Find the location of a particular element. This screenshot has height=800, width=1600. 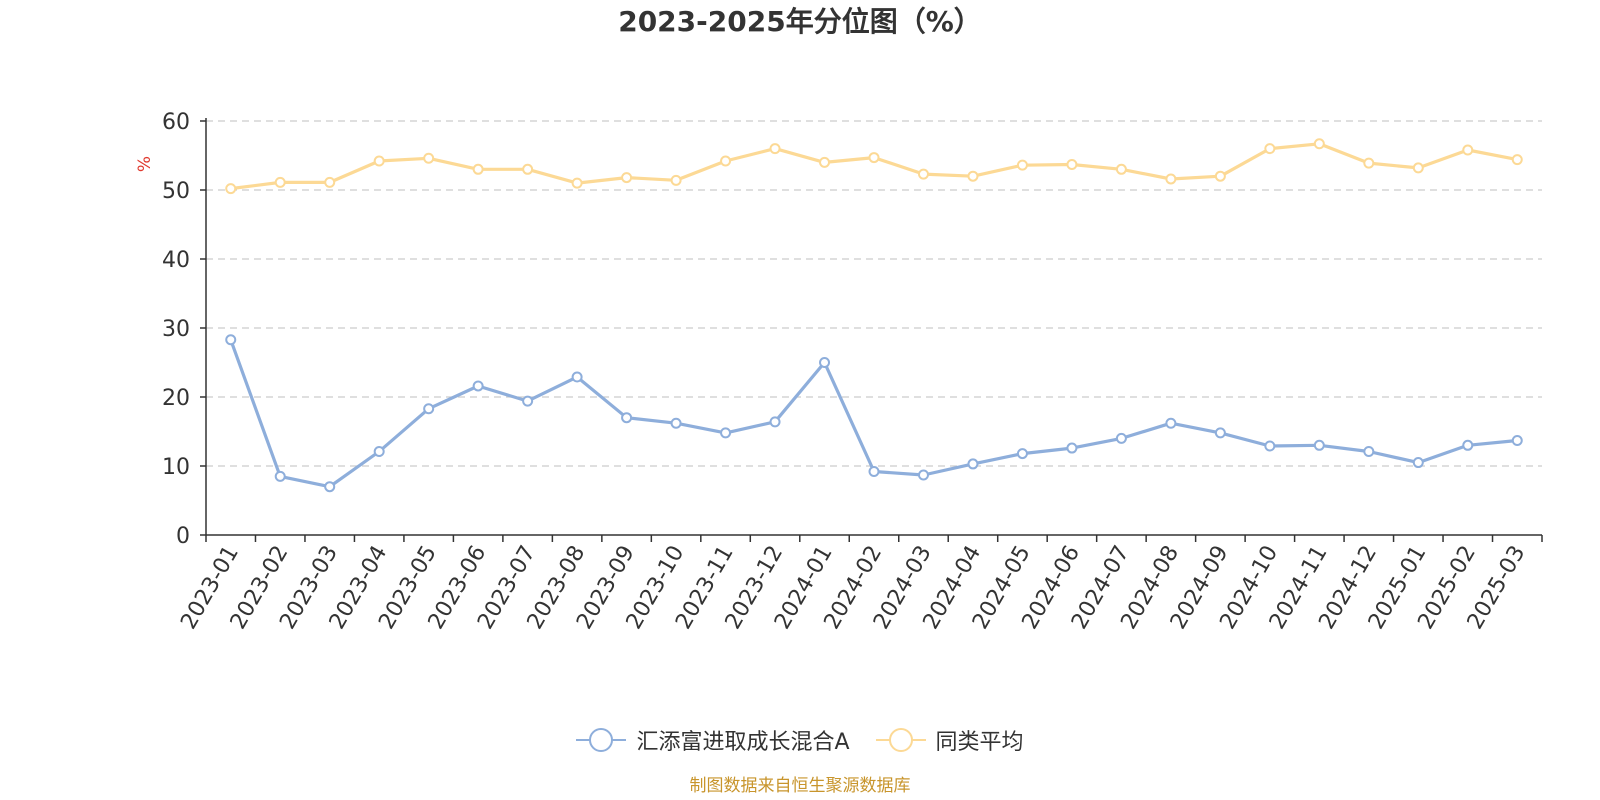

y-tick-label: 0 is located at coordinates (183, 536).